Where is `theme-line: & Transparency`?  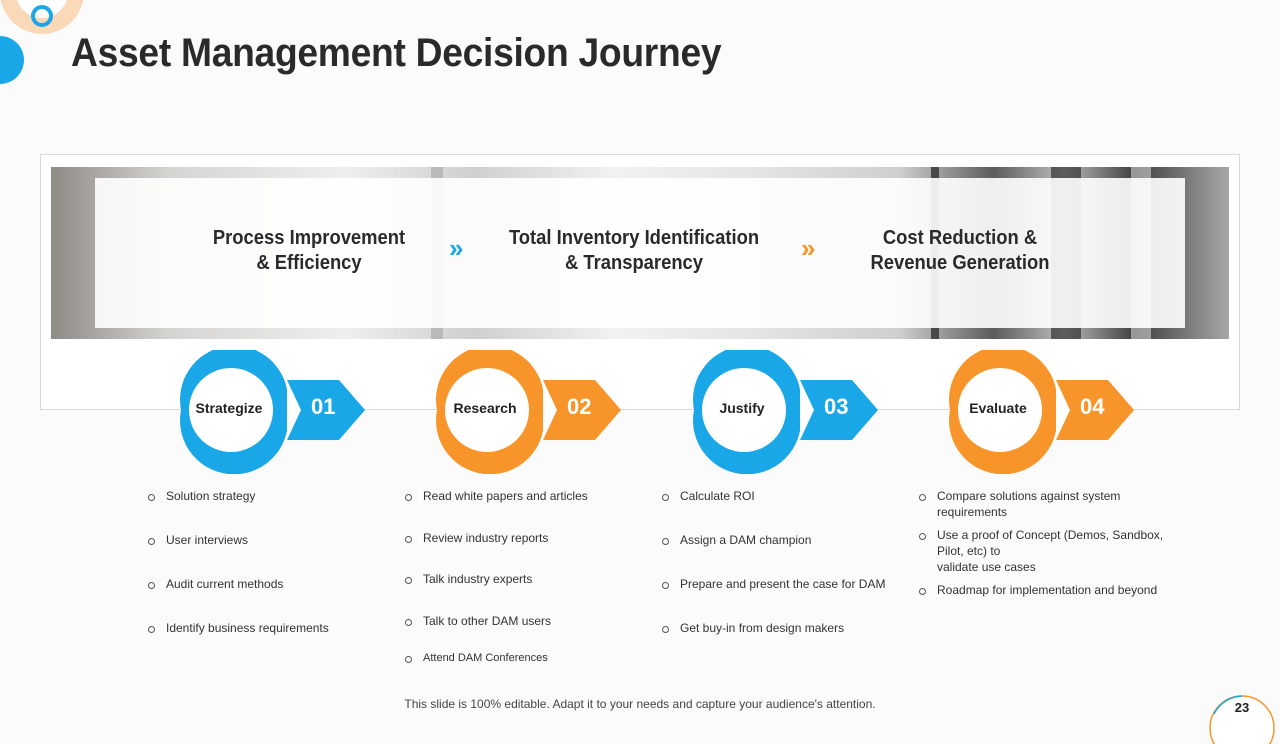 theme-line: & Transparency is located at coordinates (634, 263).